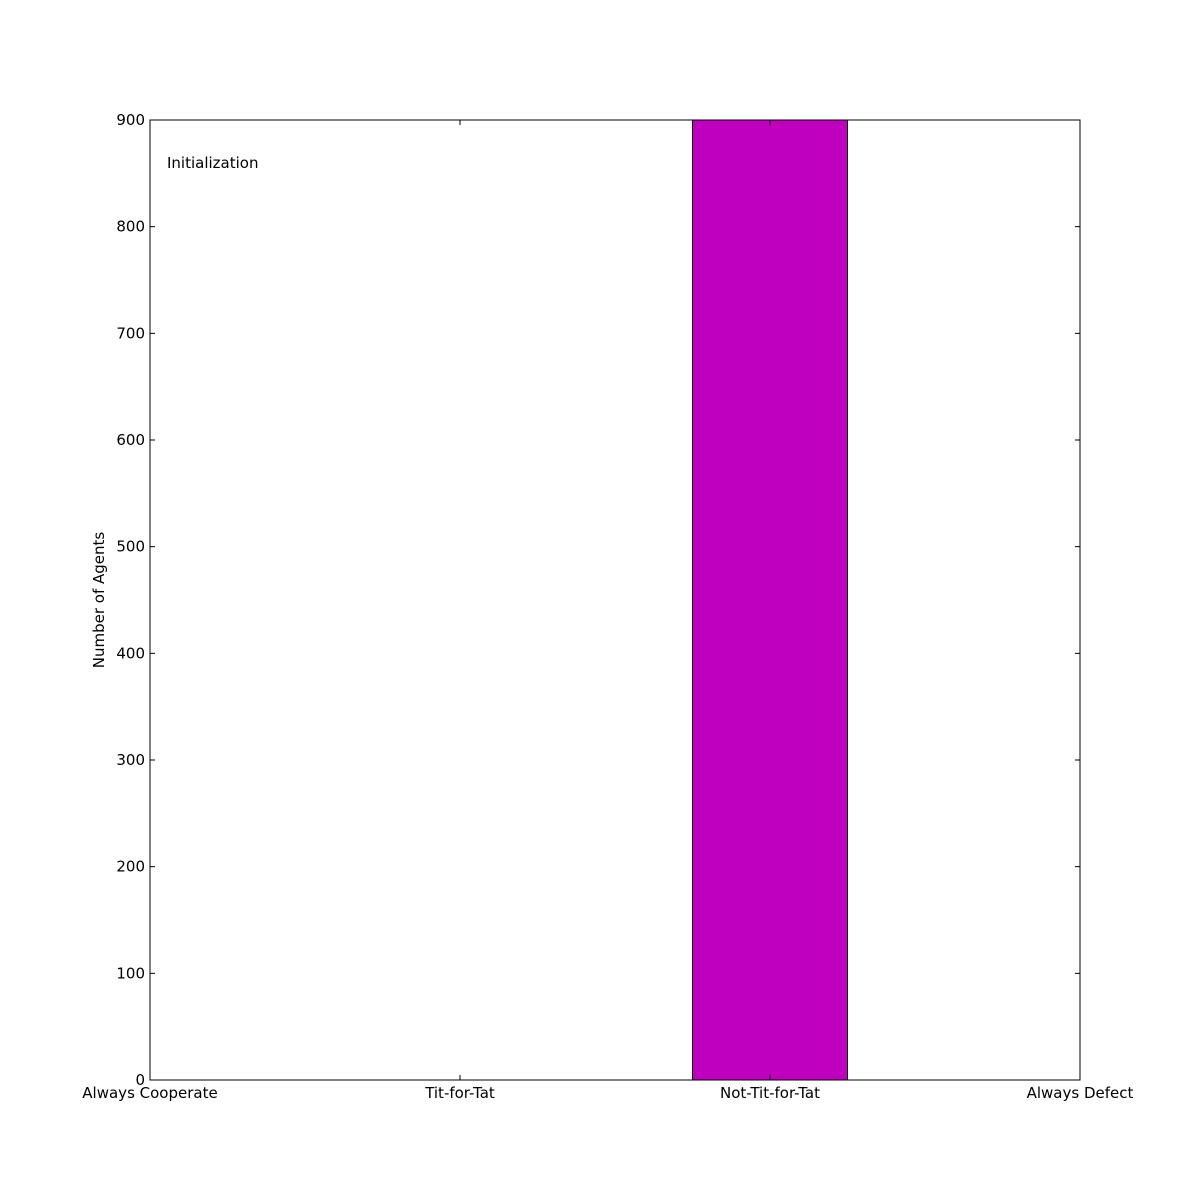  What do you see at coordinates (130, 653) in the screenshot?
I see `y-tick-label: 400` at bounding box center [130, 653].